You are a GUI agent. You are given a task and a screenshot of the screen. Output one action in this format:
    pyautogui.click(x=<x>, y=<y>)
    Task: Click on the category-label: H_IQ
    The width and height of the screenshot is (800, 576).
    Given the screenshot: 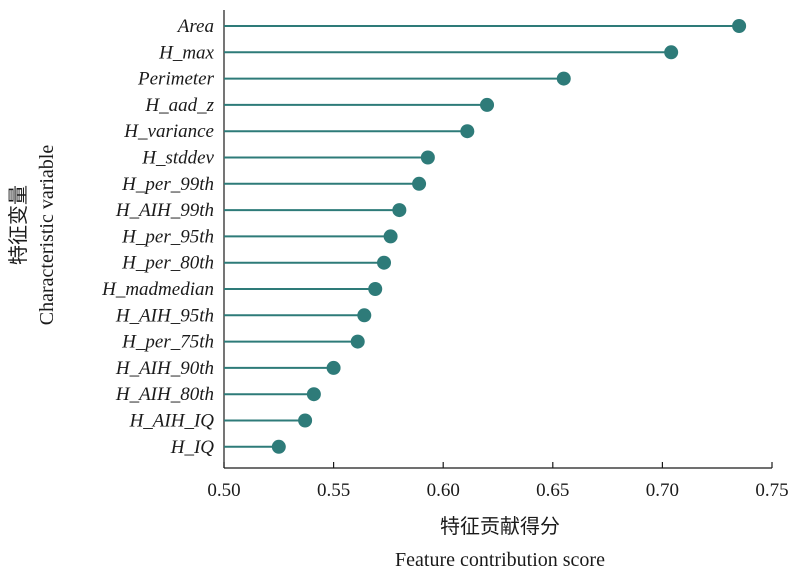 What is the action you would take?
    pyautogui.click(x=192, y=447)
    